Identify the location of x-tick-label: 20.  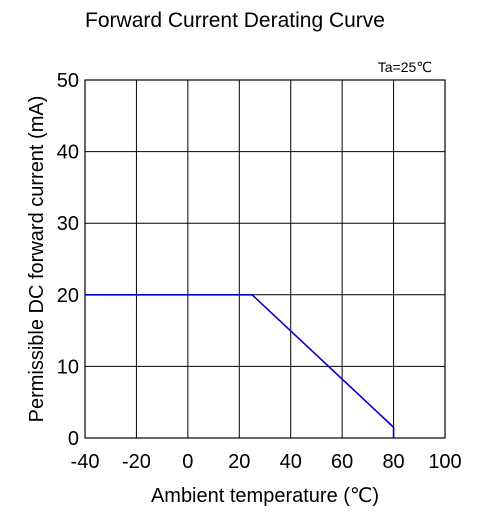
(239, 462).